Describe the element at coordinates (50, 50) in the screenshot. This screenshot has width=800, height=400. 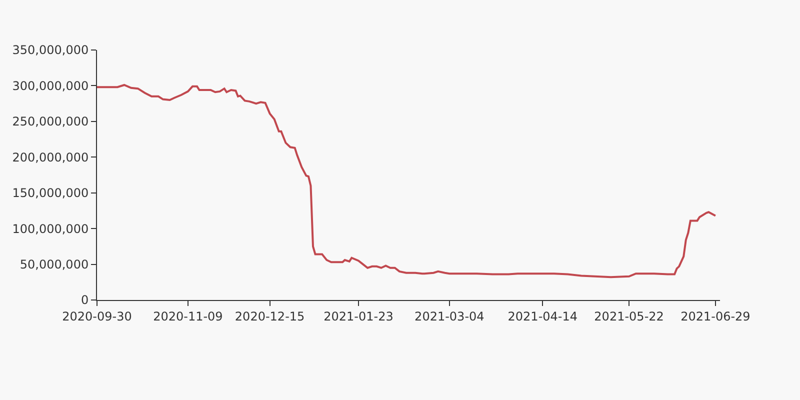
I see `y-tick-label: 350,000,000` at that location.